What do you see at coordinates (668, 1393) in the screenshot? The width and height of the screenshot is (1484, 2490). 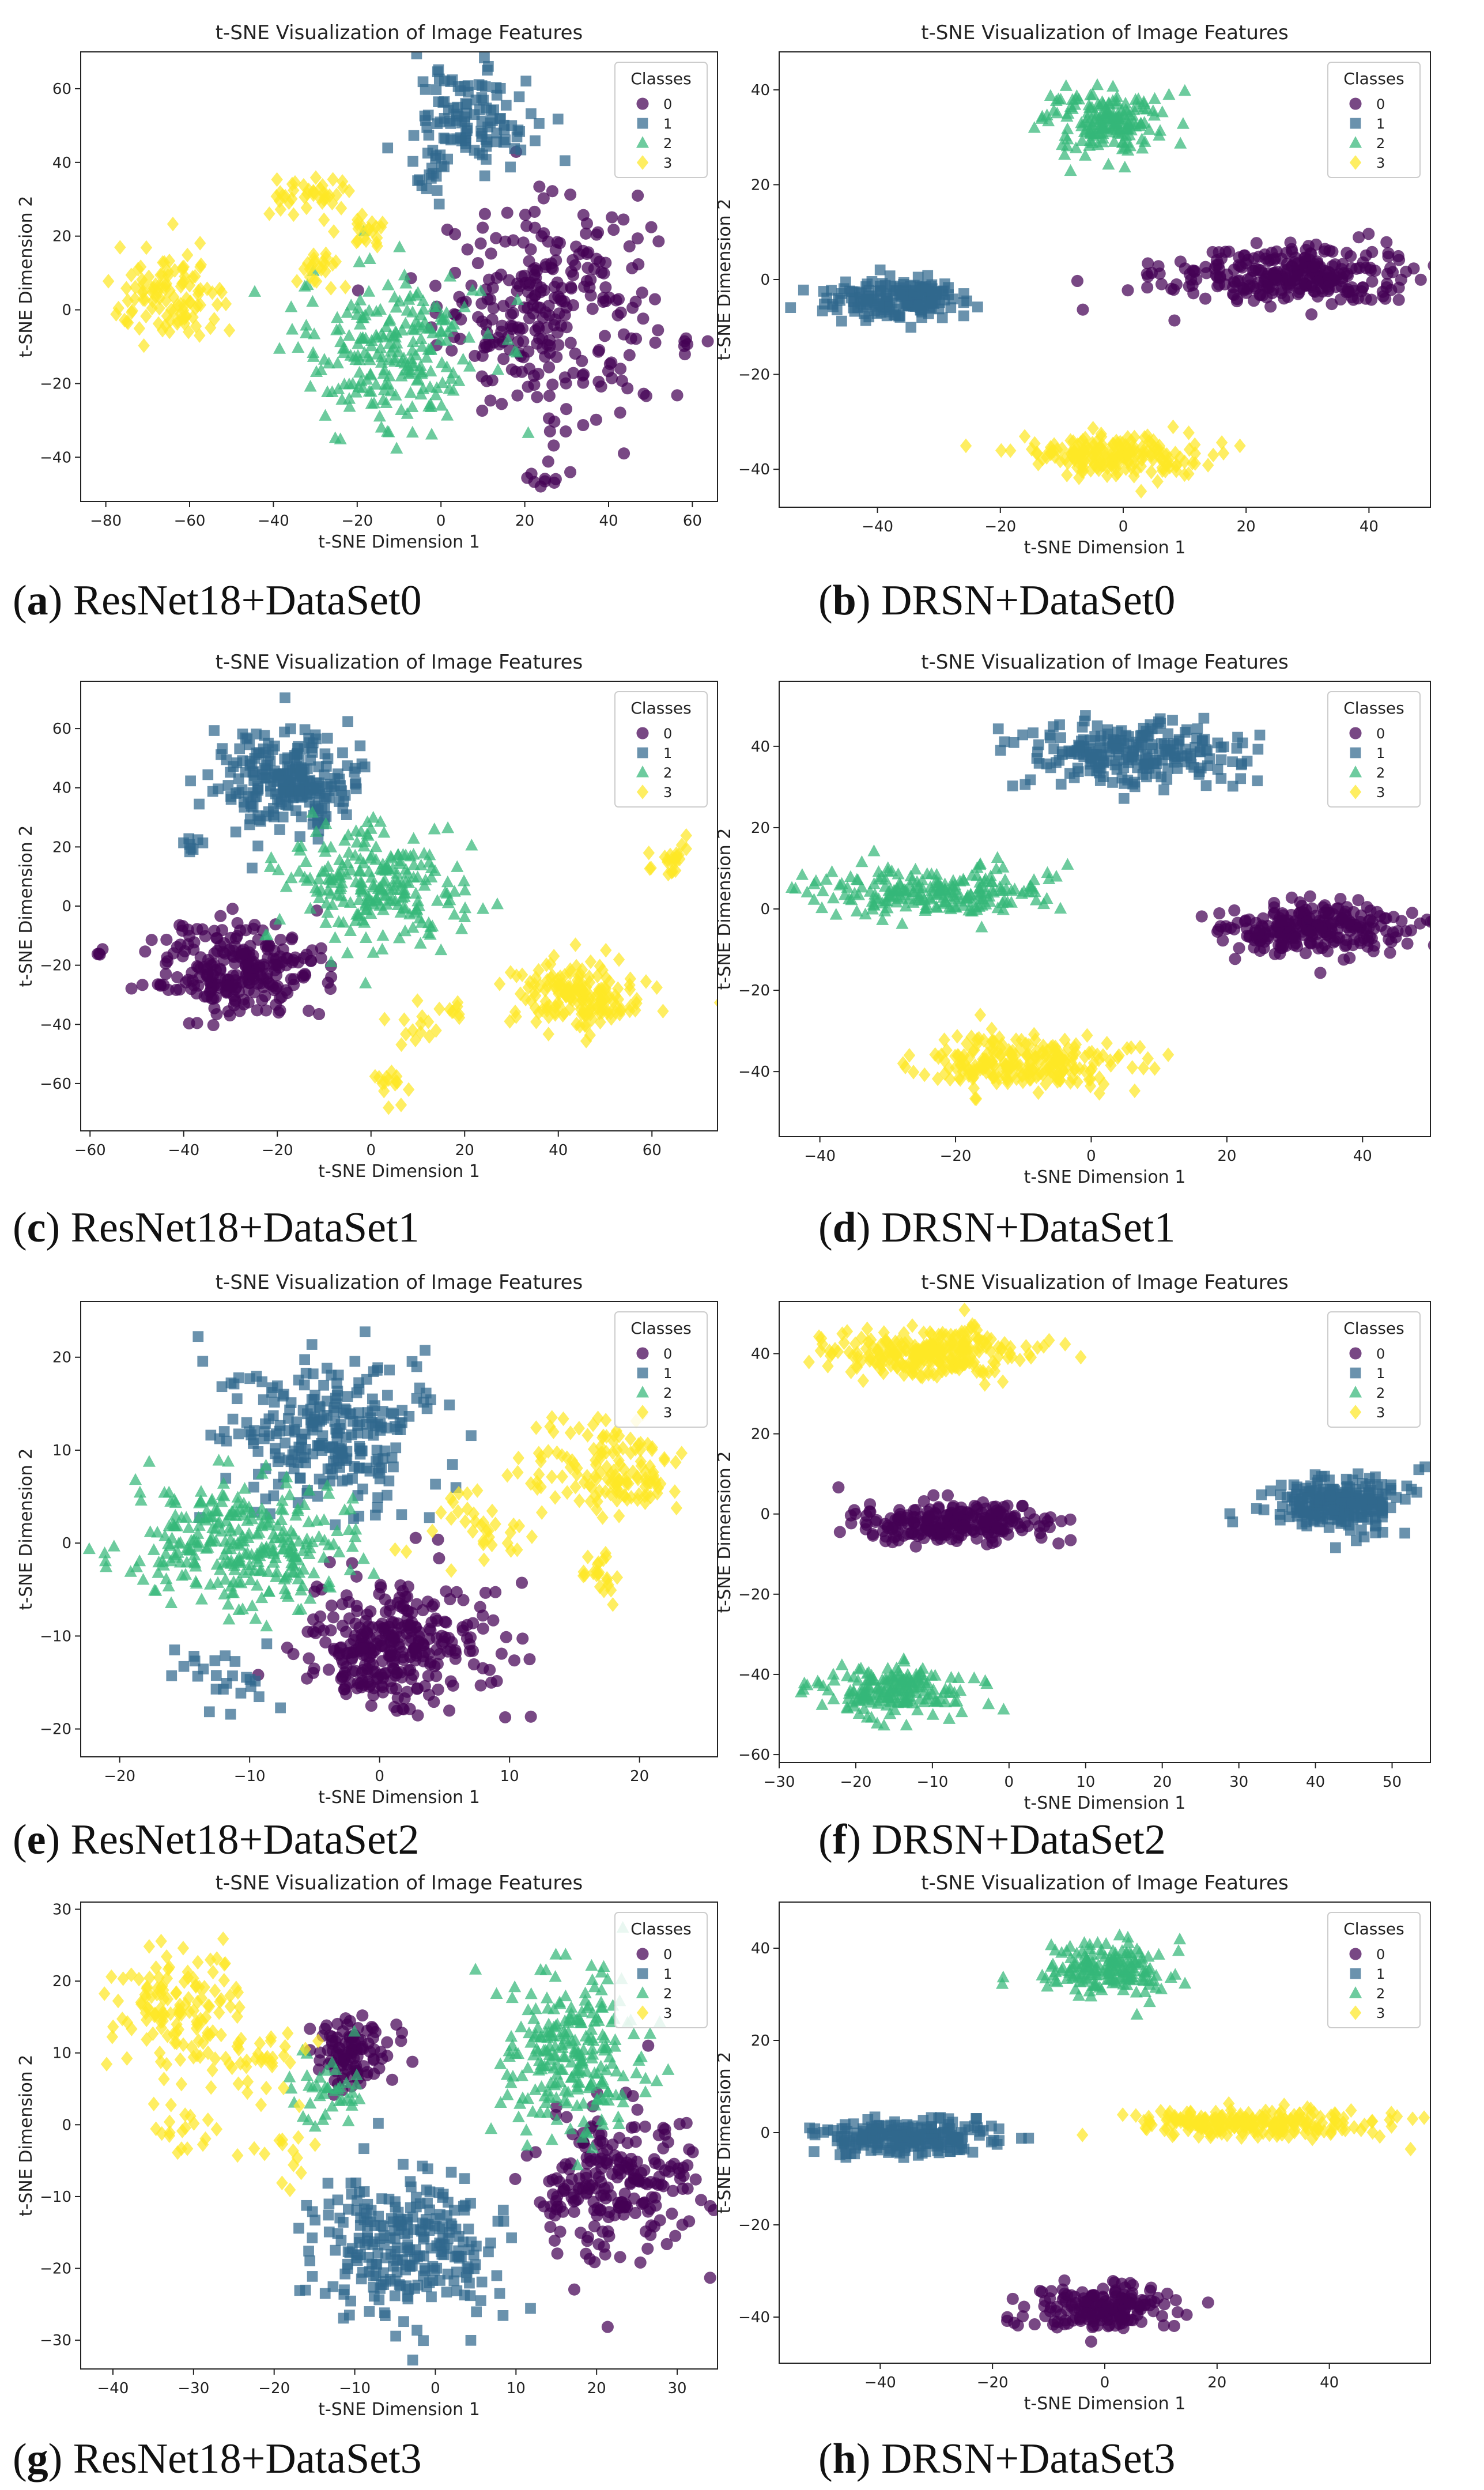 I see `legend-label: 2` at bounding box center [668, 1393].